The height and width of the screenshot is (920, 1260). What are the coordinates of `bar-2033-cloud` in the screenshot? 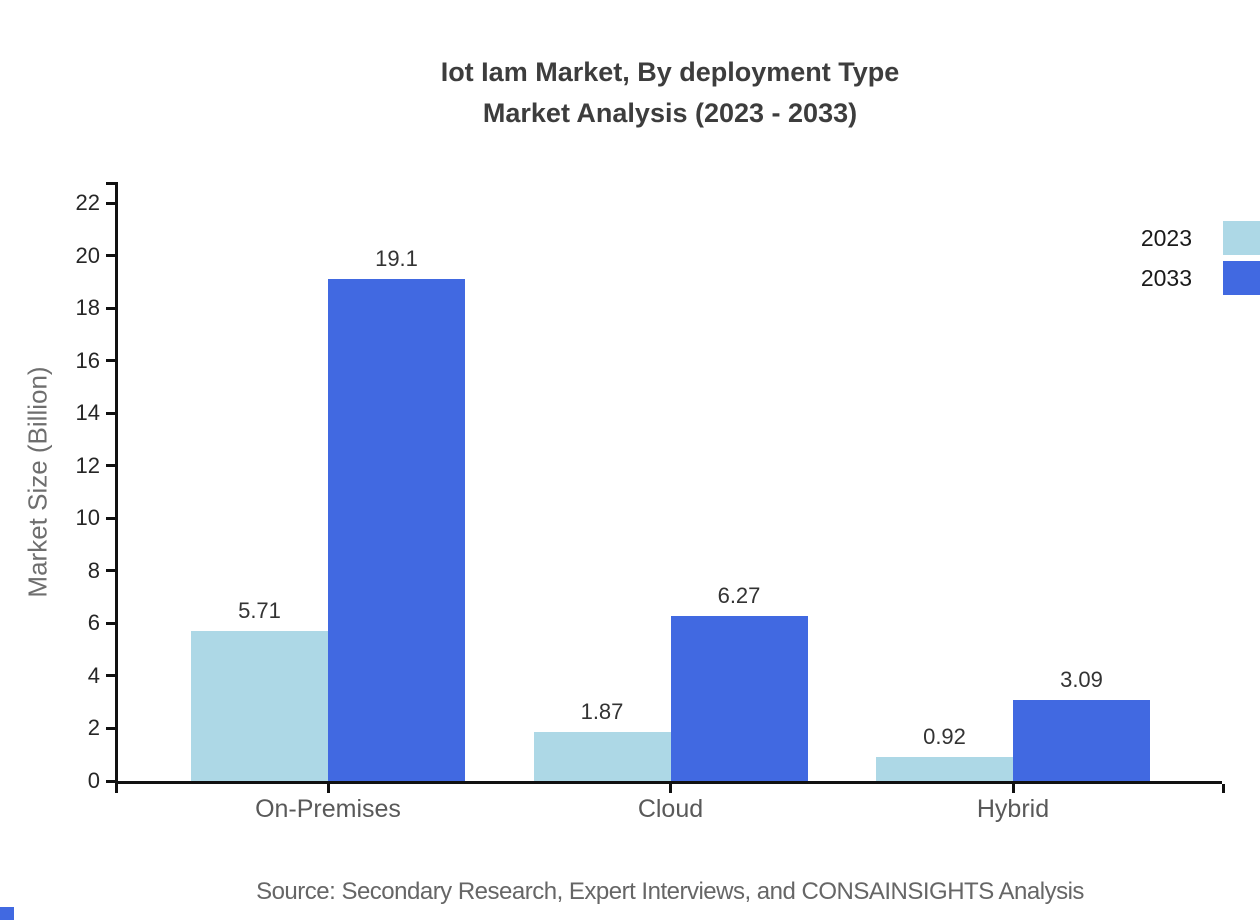 It's located at (739, 698).